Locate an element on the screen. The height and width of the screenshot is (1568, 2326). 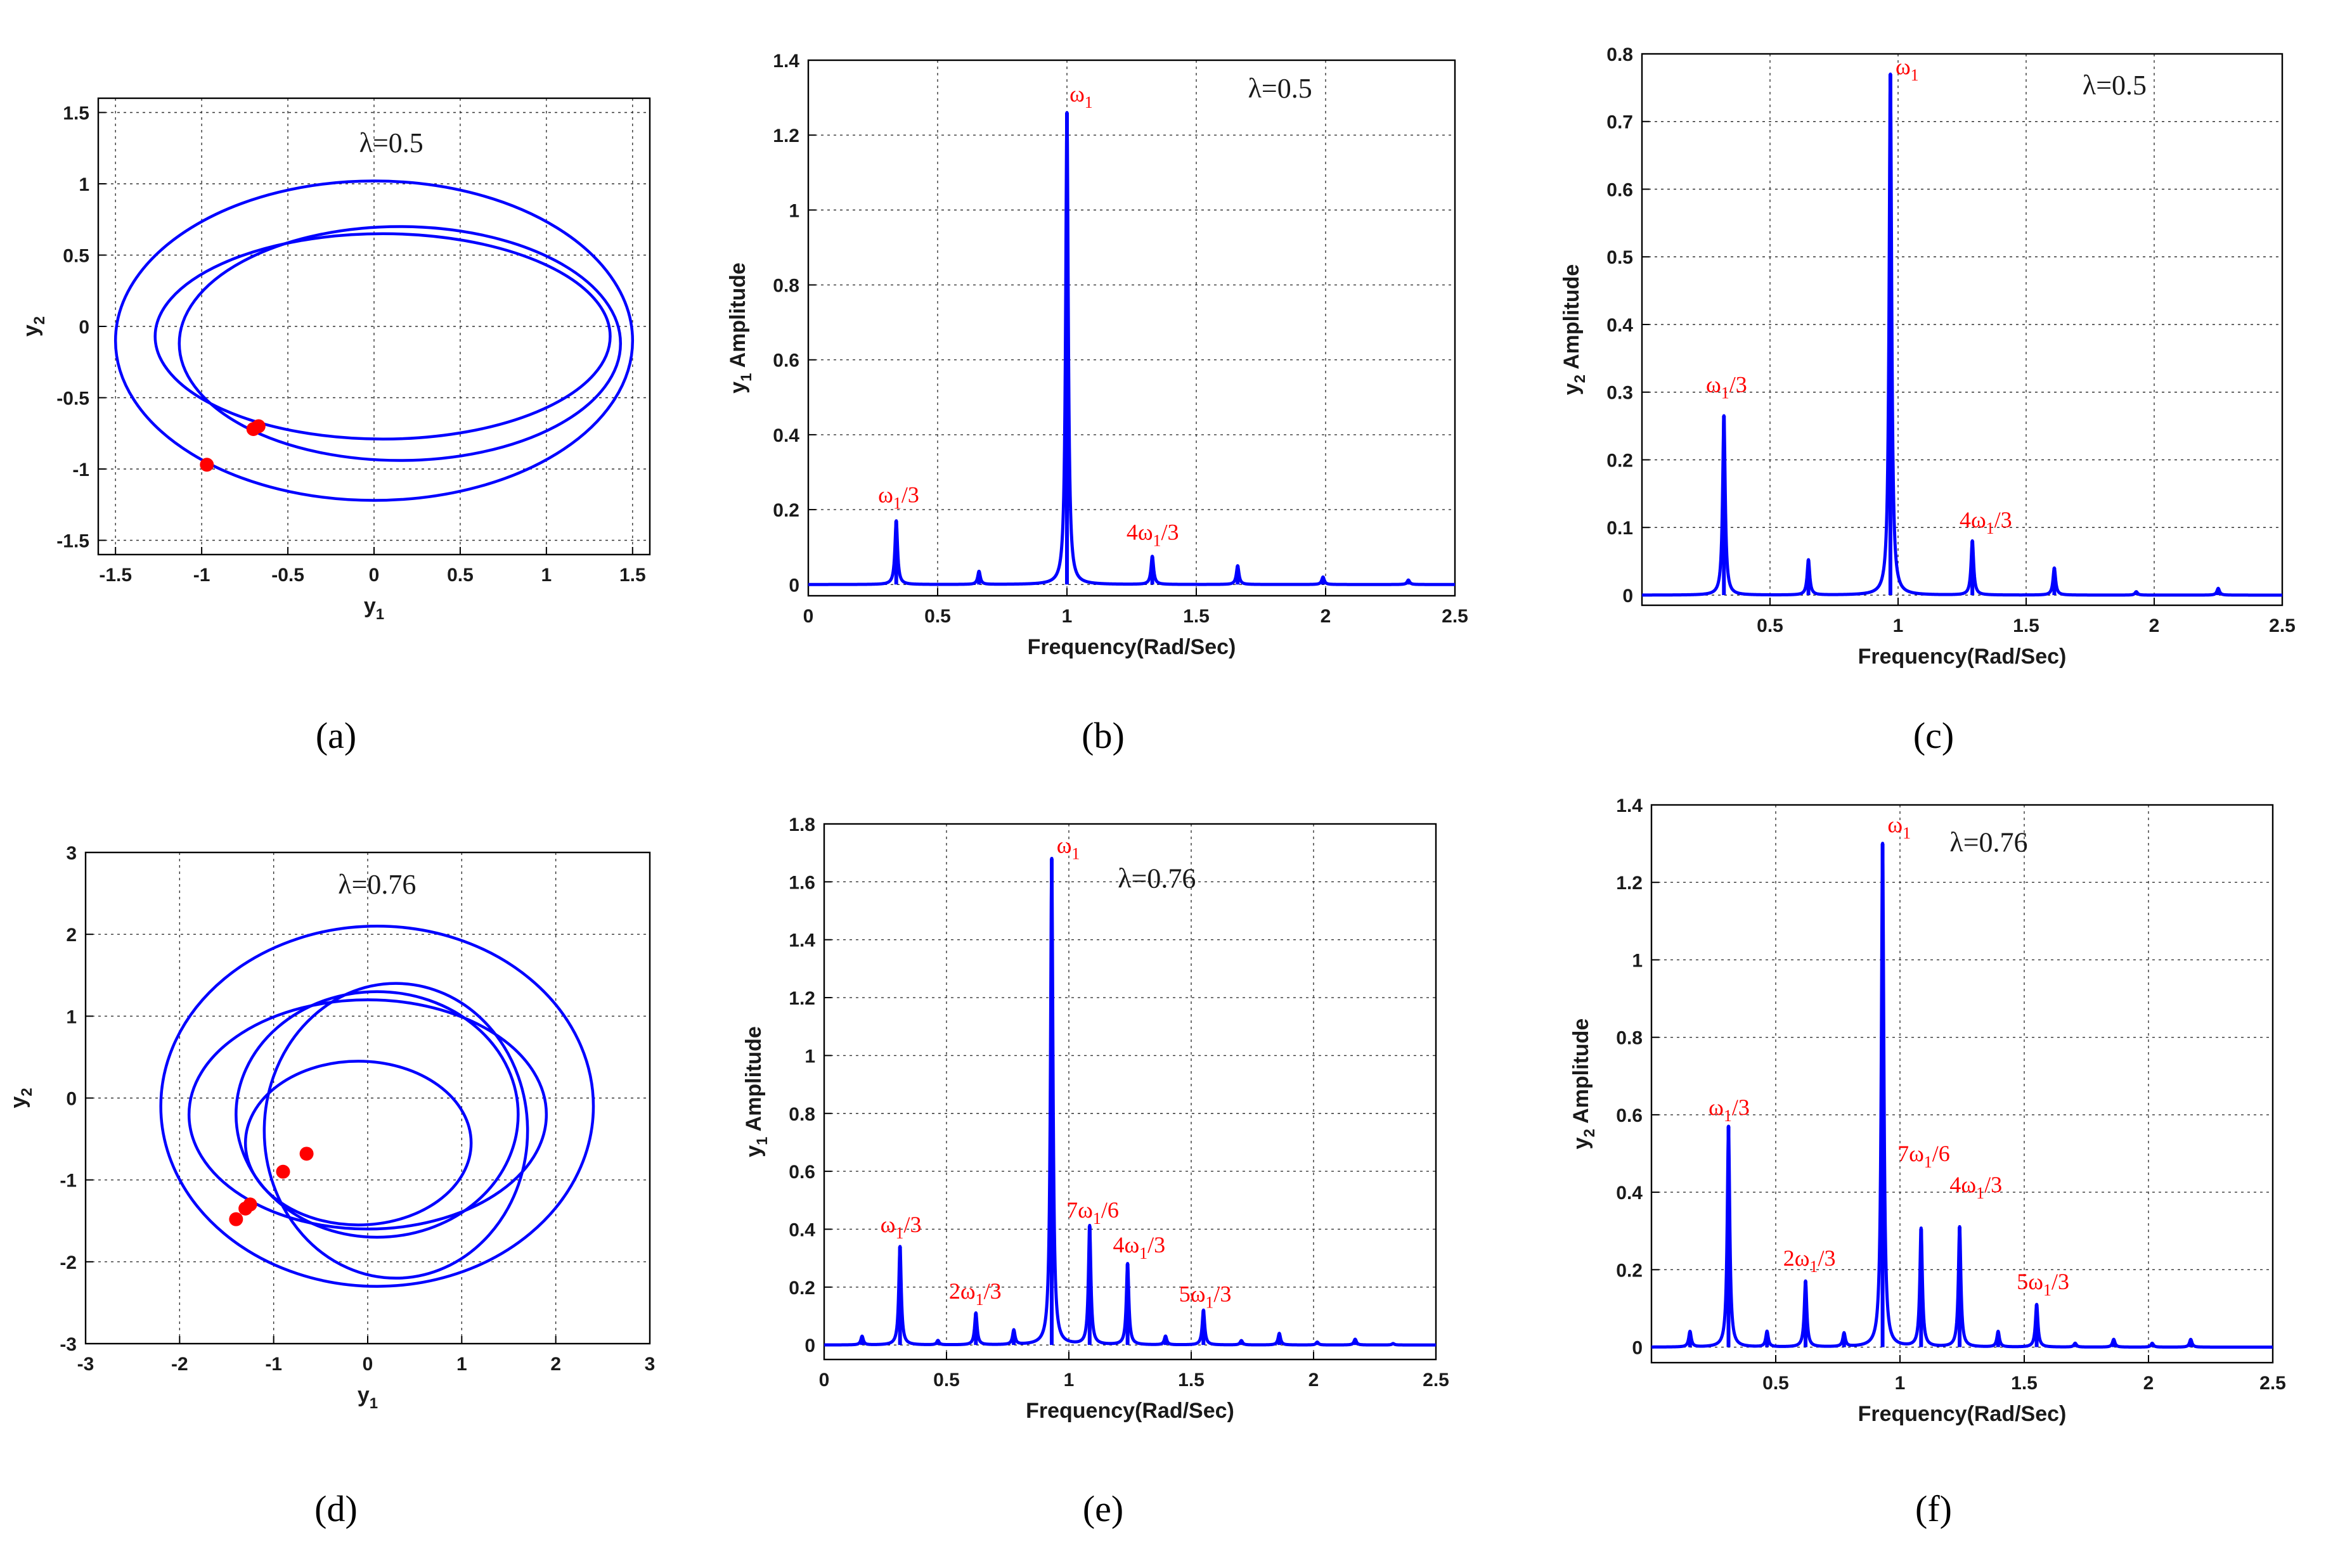
y-tick-label: -3 is located at coordinates (68, 1344).